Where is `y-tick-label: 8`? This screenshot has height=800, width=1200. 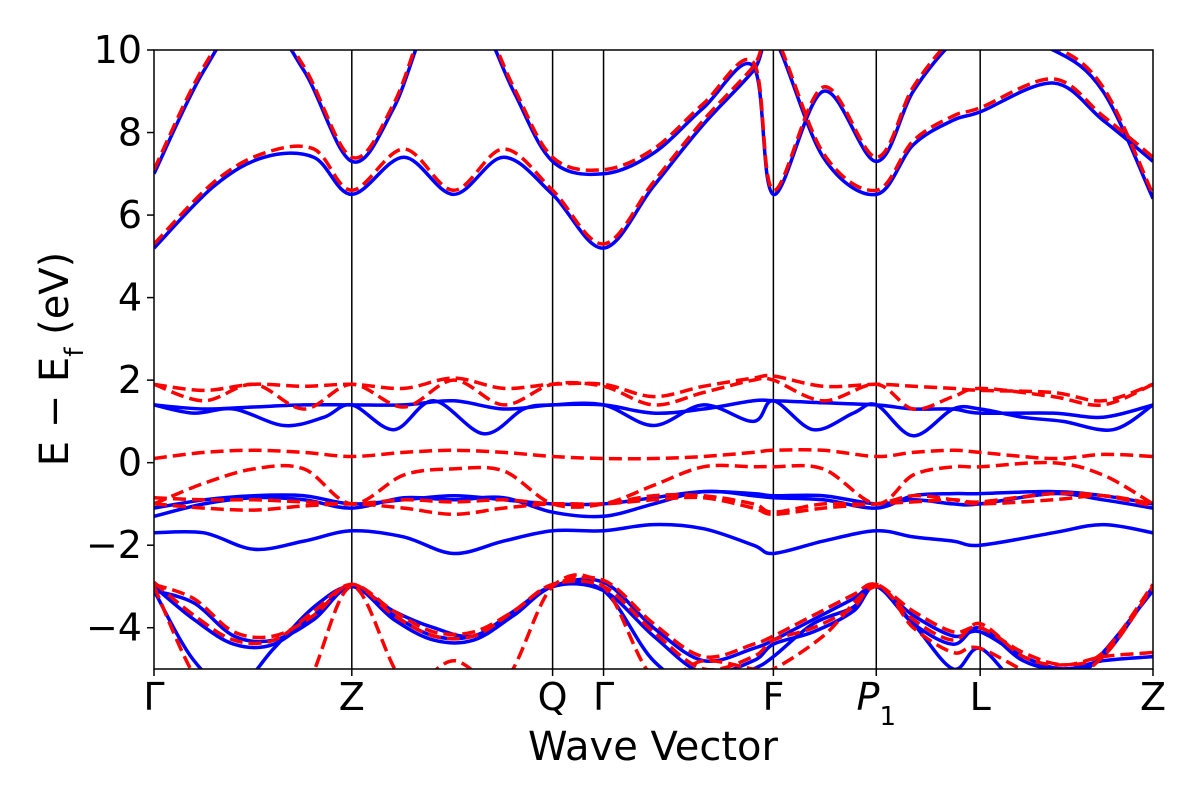
y-tick-label: 8 is located at coordinates (130, 133).